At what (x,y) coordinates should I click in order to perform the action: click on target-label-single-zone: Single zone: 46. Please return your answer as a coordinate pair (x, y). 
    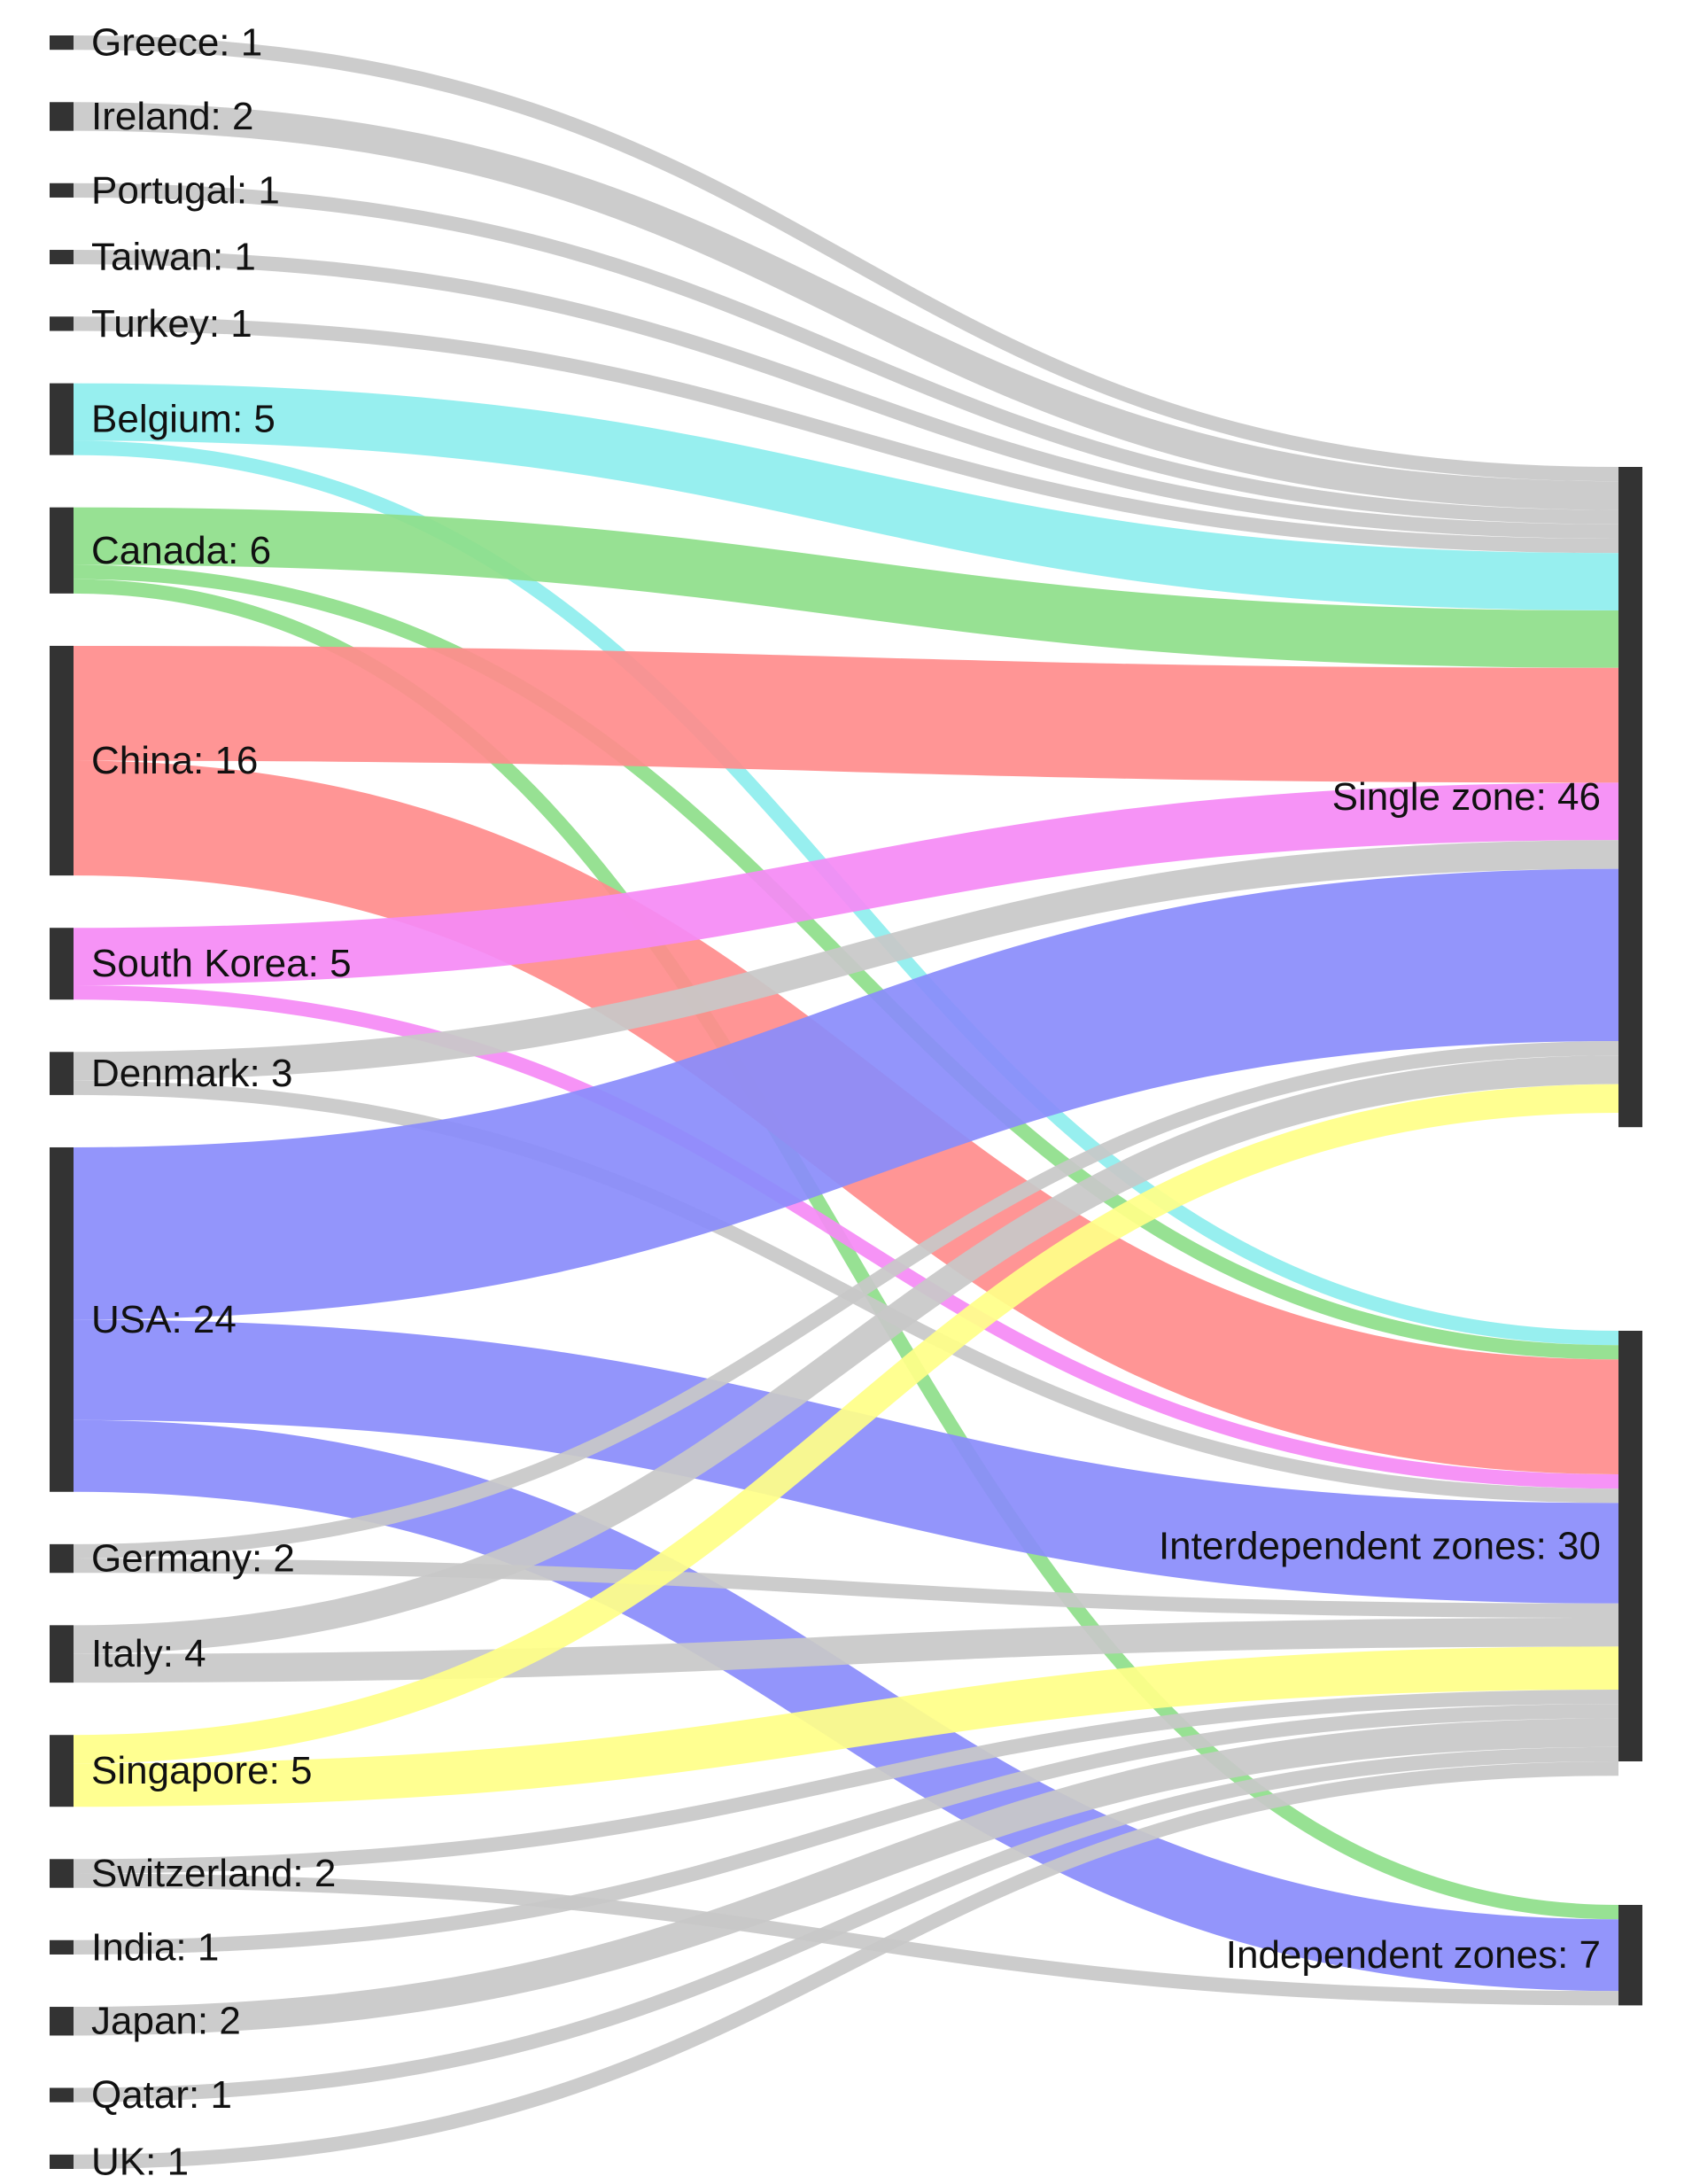
    Looking at the image, I should click on (1466, 797).